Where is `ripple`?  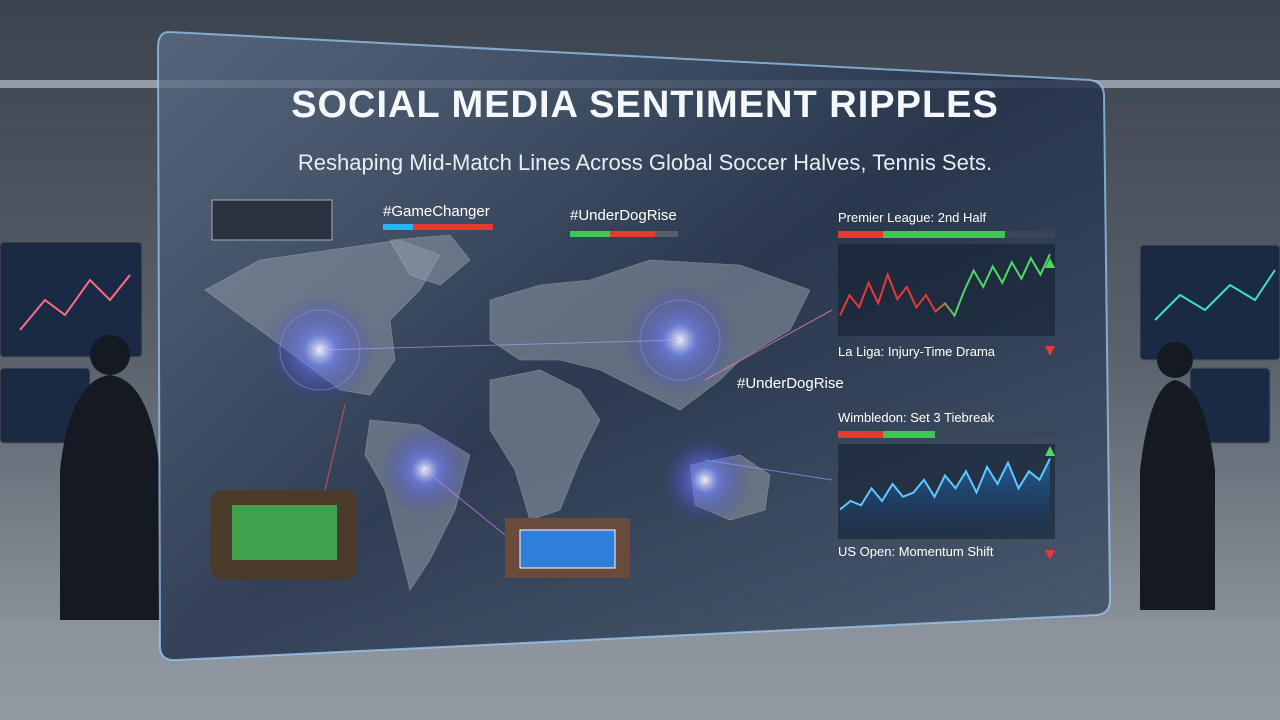
ripple is located at coordinates (705, 480).